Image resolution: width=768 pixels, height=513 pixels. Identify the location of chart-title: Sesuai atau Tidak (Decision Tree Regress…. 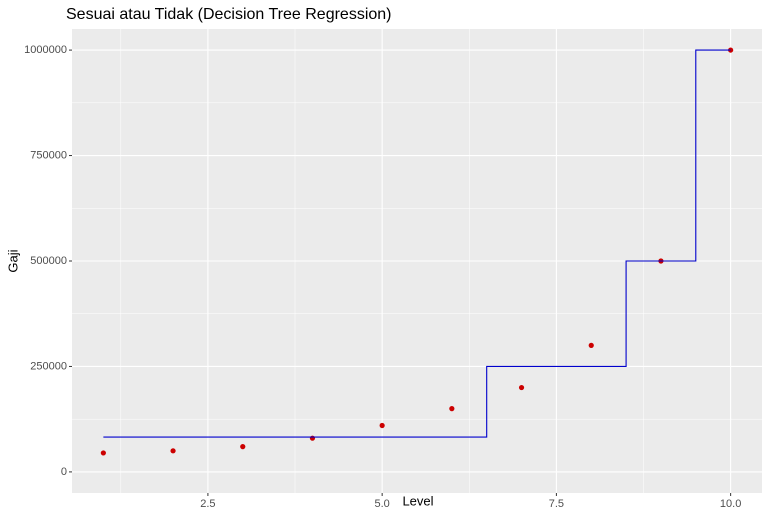
(229, 14).